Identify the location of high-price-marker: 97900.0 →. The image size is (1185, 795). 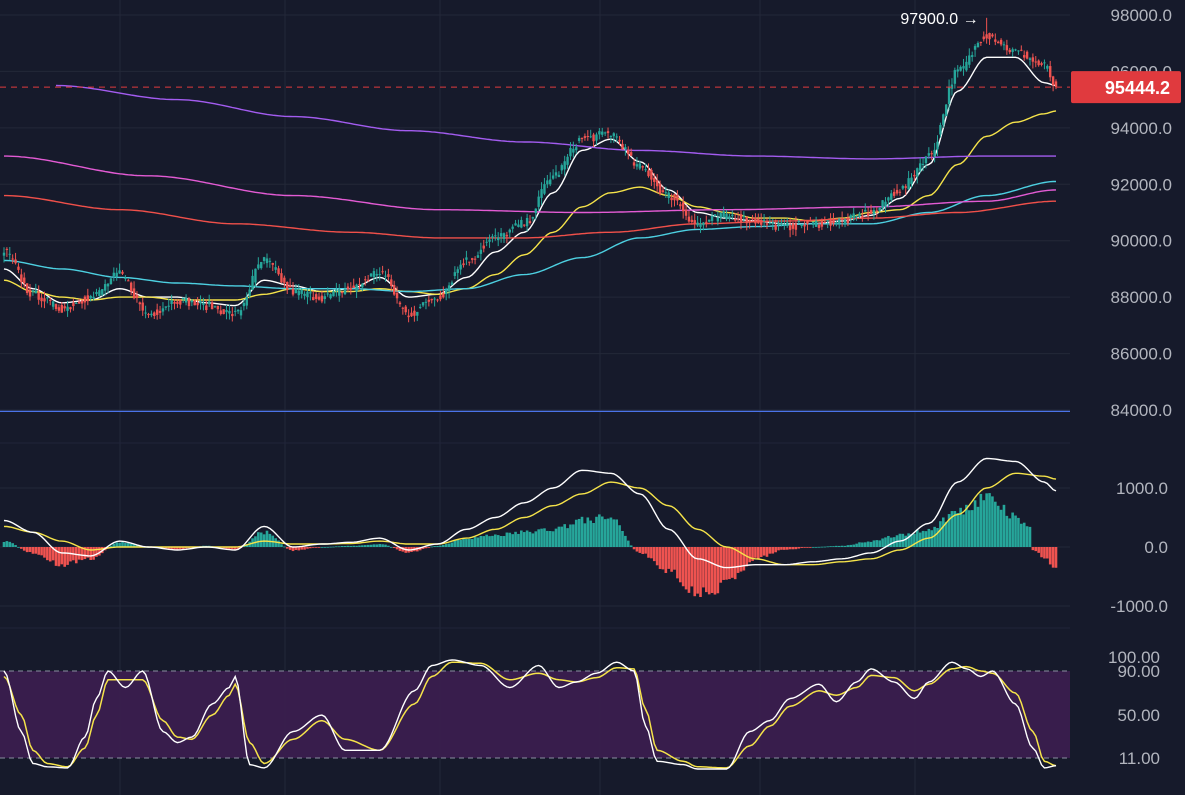
(939, 19).